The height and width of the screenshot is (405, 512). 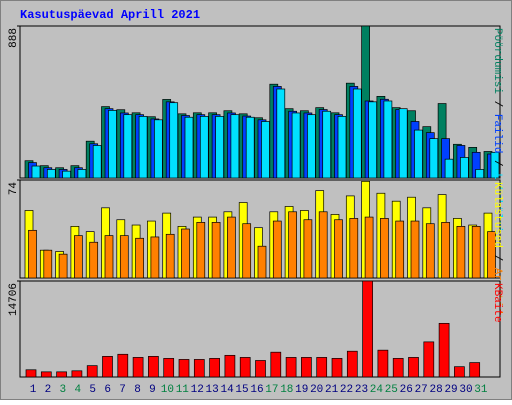 What do you see at coordinates (92, 390) in the screenshot?
I see `x-tick-label: 5` at bounding box center [92, 390].